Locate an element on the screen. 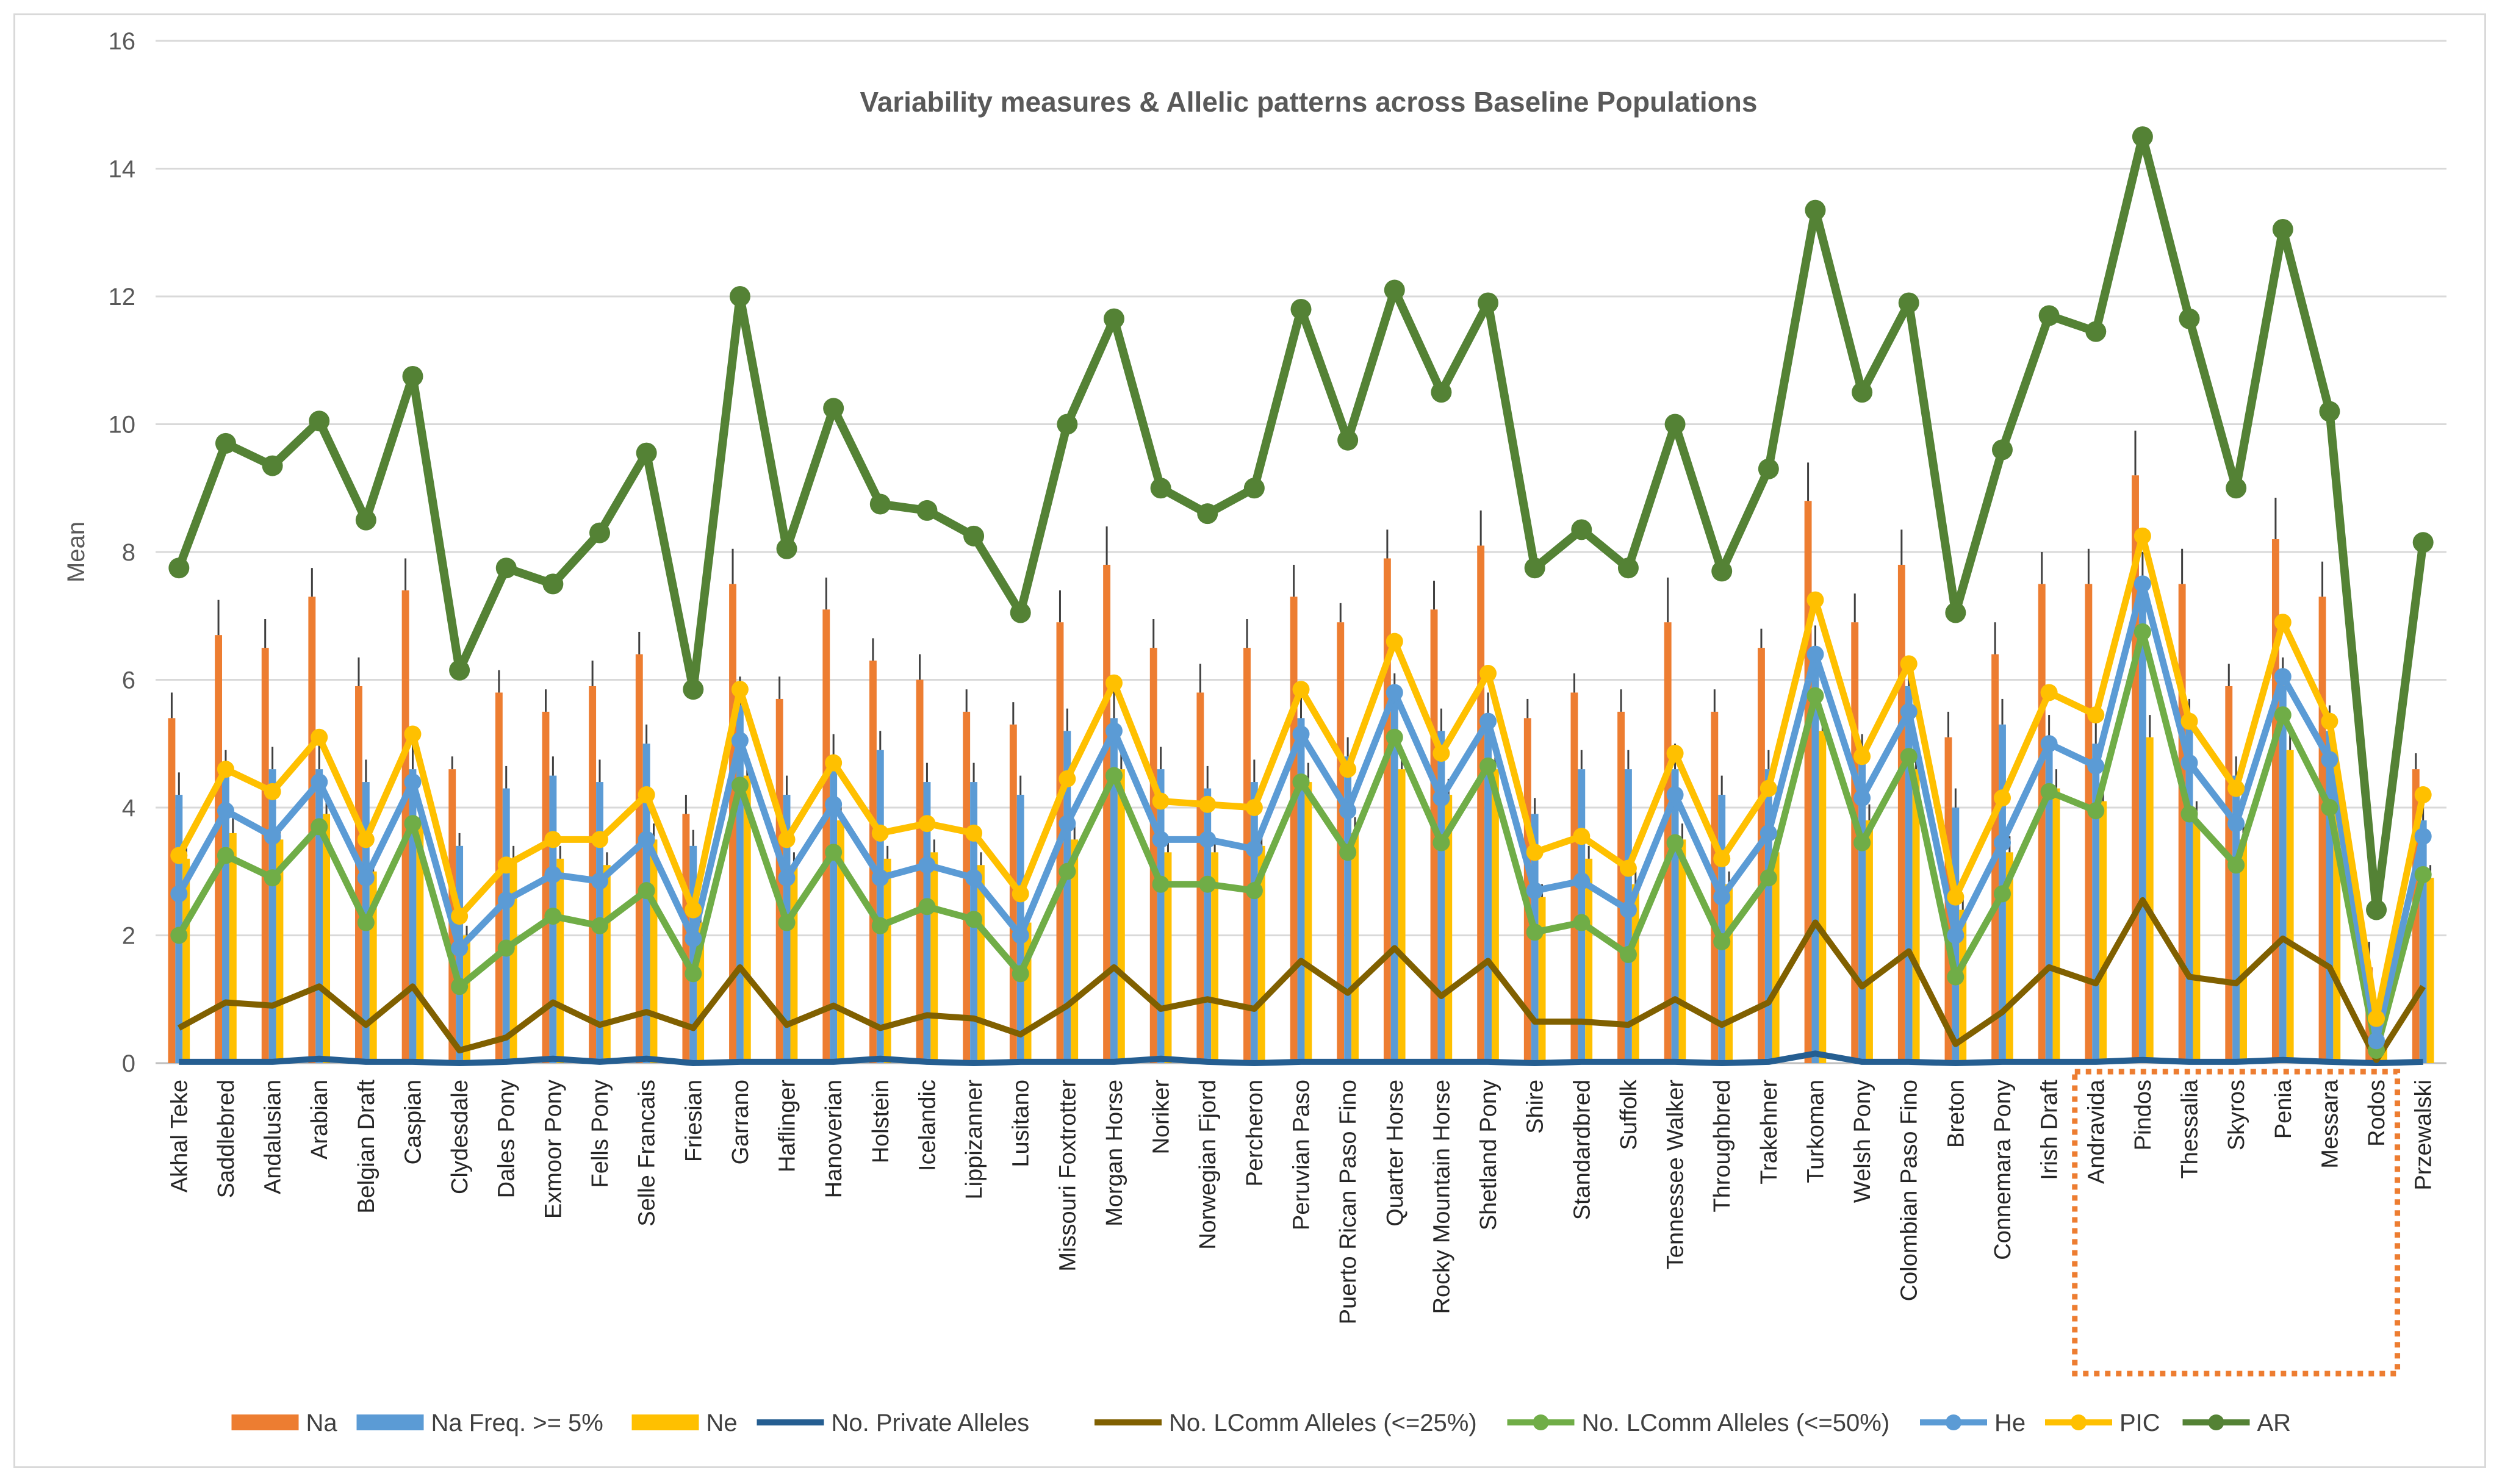 The height and width of the screenshot is (1484, 2502). bar-na-freq-5-caspian is located at coordinates (413, 916).